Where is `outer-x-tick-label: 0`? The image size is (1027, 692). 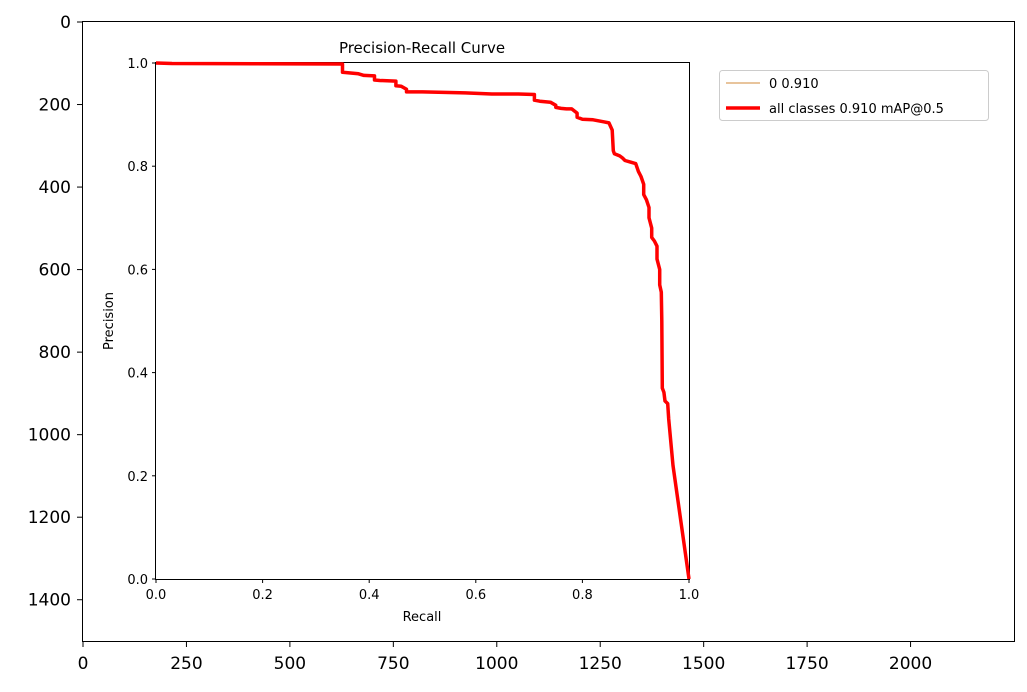
outer-x-tick-label: 0 is located at coordinates (83, 664).